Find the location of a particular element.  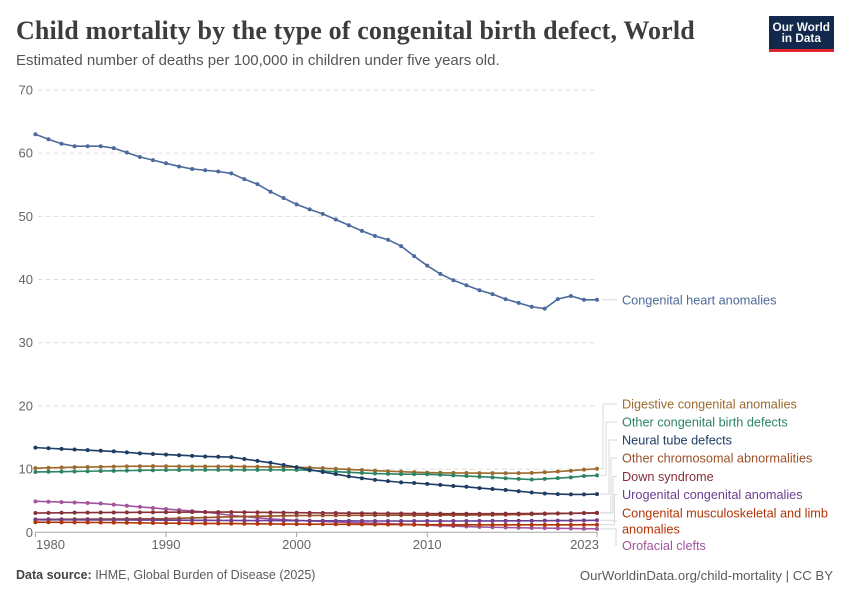

svg-text: Digestive congenital anomalies is located at coordinates (709, 405).